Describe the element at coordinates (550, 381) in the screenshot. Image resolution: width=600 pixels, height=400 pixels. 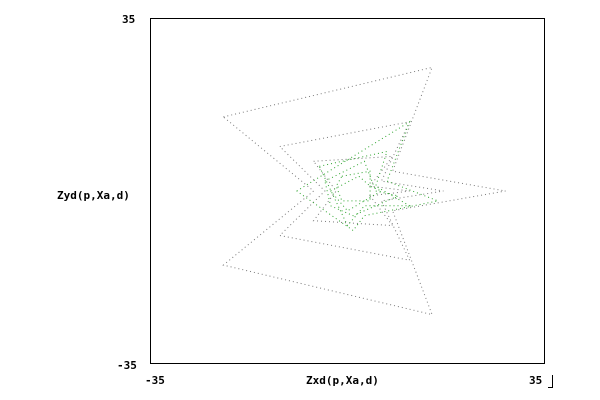
I see `resize-corner-mark` at that location.